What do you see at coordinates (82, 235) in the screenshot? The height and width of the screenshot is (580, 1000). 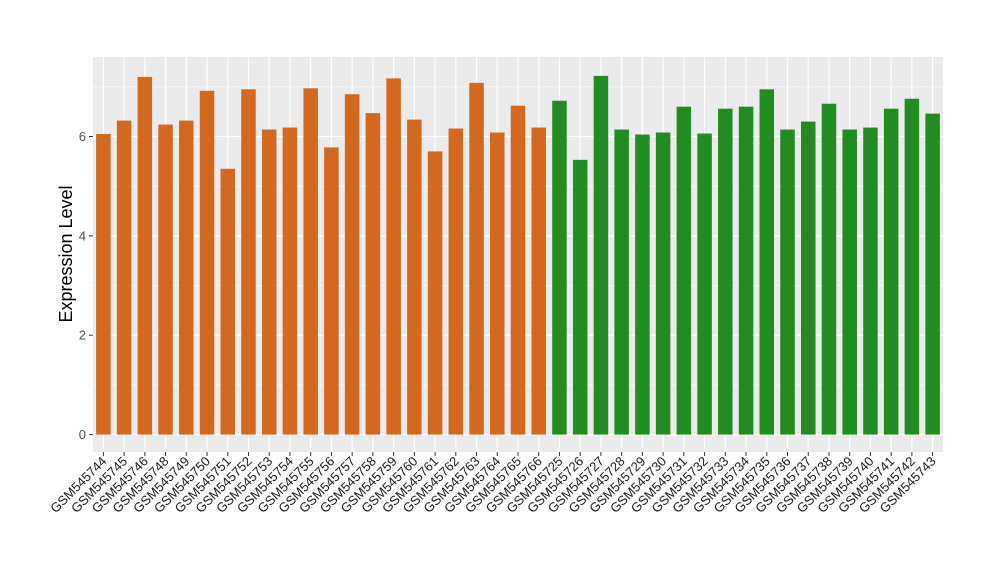 I see `y-tick-label: 4` at bounding box center [82, 235].